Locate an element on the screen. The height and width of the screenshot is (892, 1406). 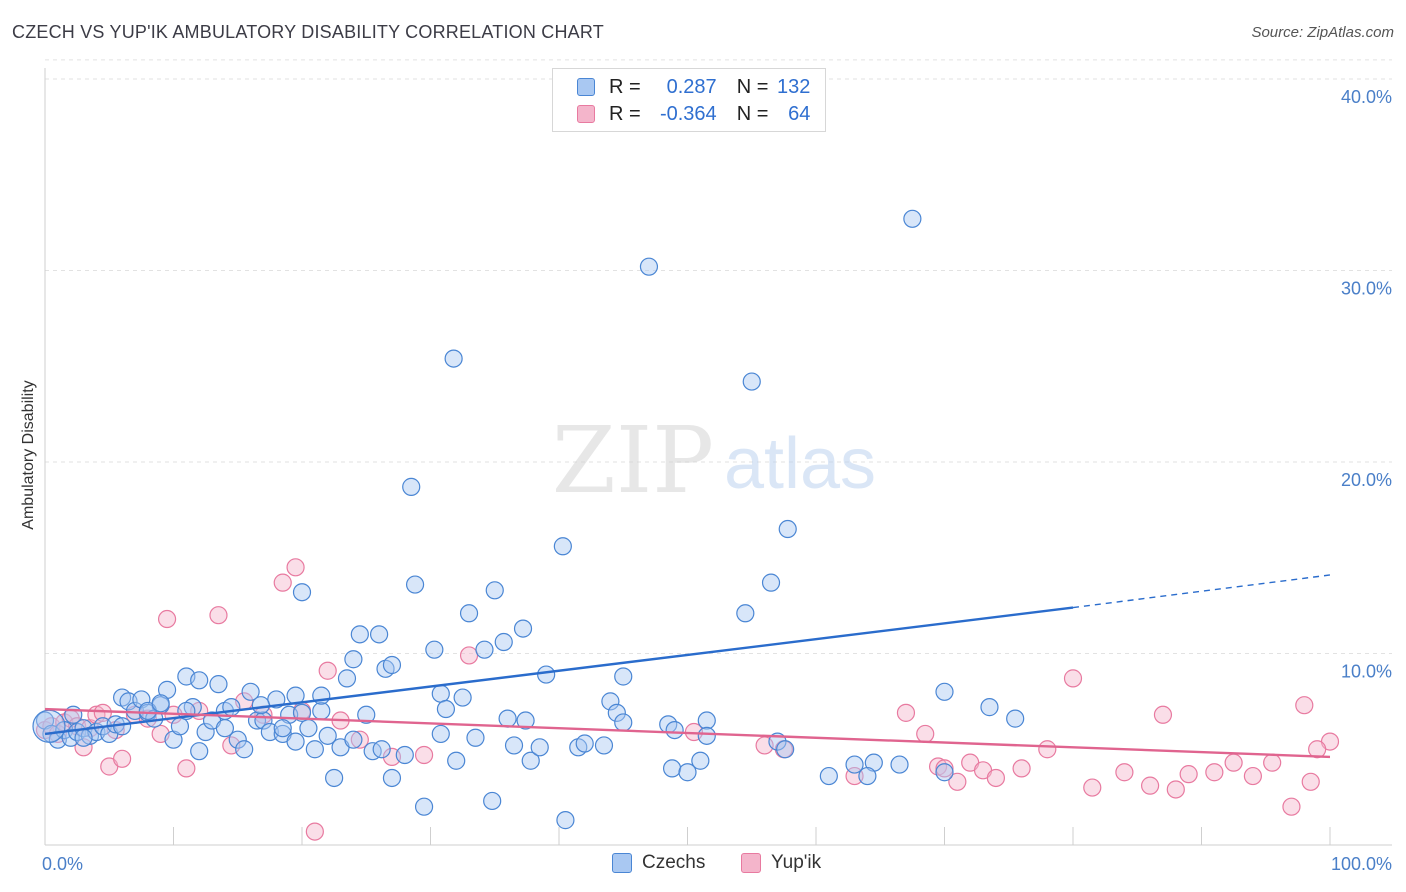
legend-row-czechs: R = 0.287 N = 132 is located at coordinates (693, 87).